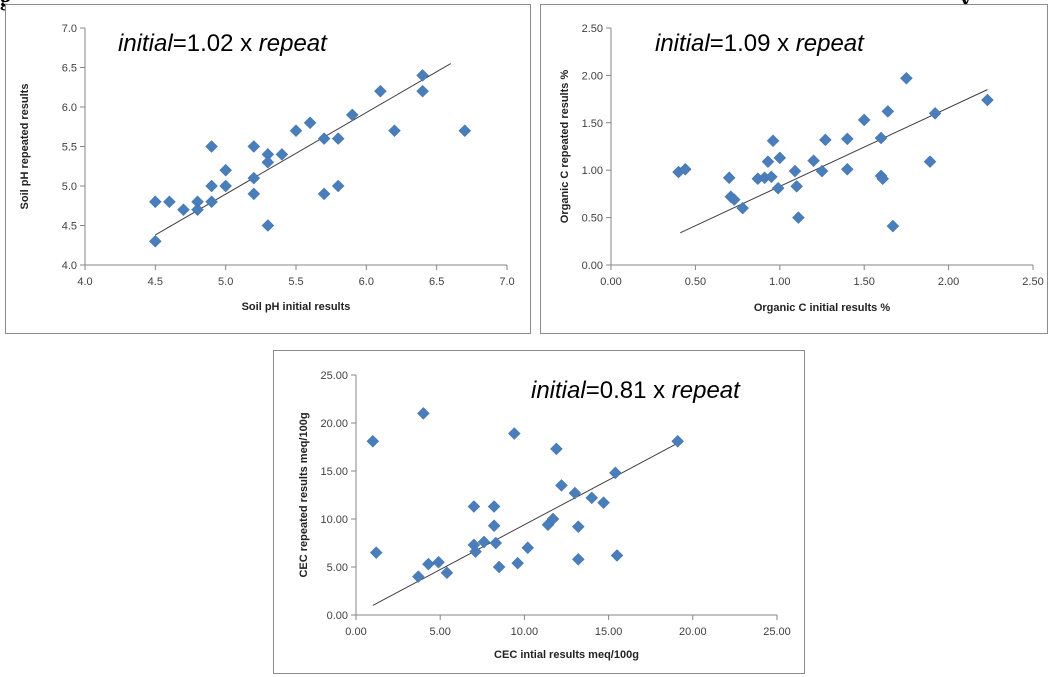  I want to click on organic-c-equation: initial=1.09 x repeat, so click(759, 44).